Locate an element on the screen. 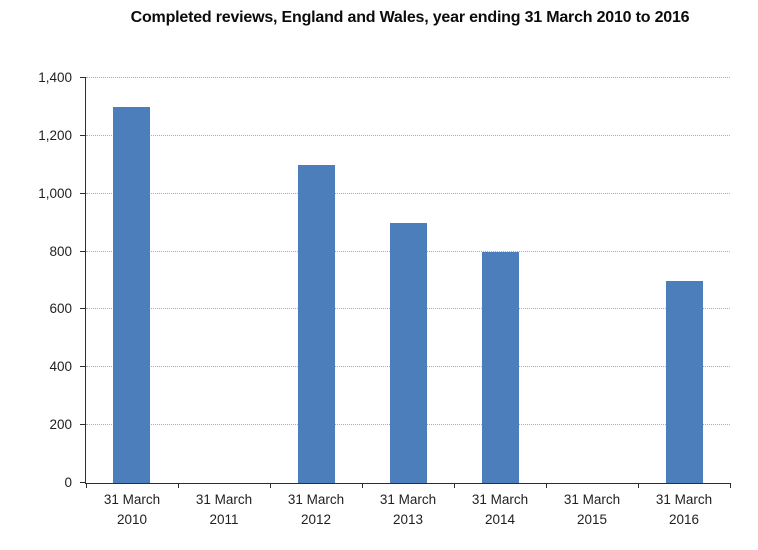 The width and height of the screenshot is (758, 550). bar-2016 is located at coordinates (684, 381).